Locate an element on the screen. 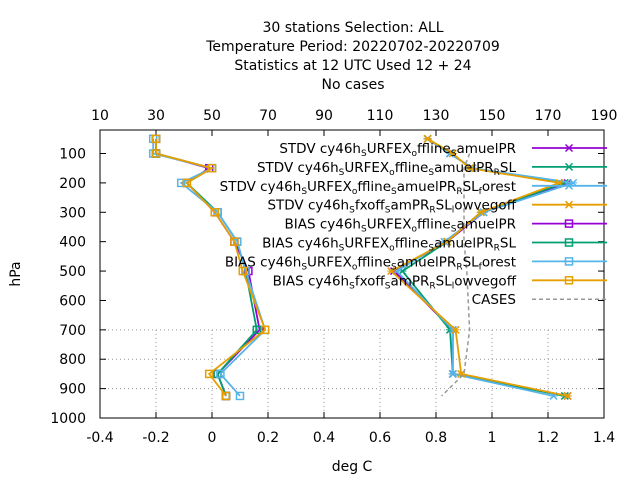  y-tick-label: 500 is located at coordinates (72, 272).